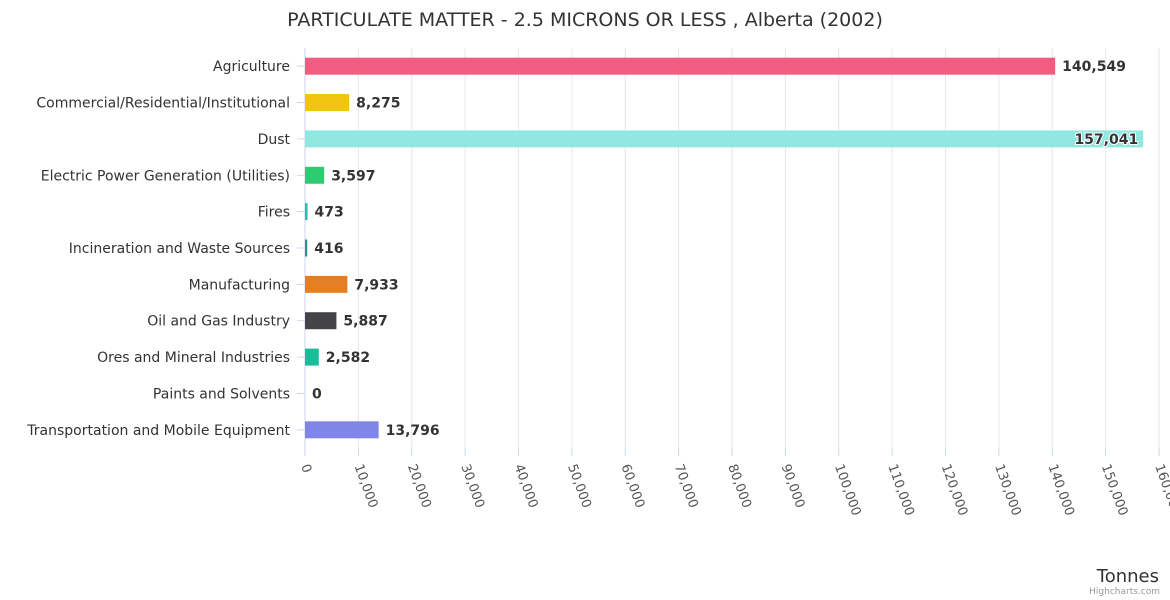  Describe the element at coordinates (305, 468) in the screenshot. I see `x-tick-label: 0` at that location.